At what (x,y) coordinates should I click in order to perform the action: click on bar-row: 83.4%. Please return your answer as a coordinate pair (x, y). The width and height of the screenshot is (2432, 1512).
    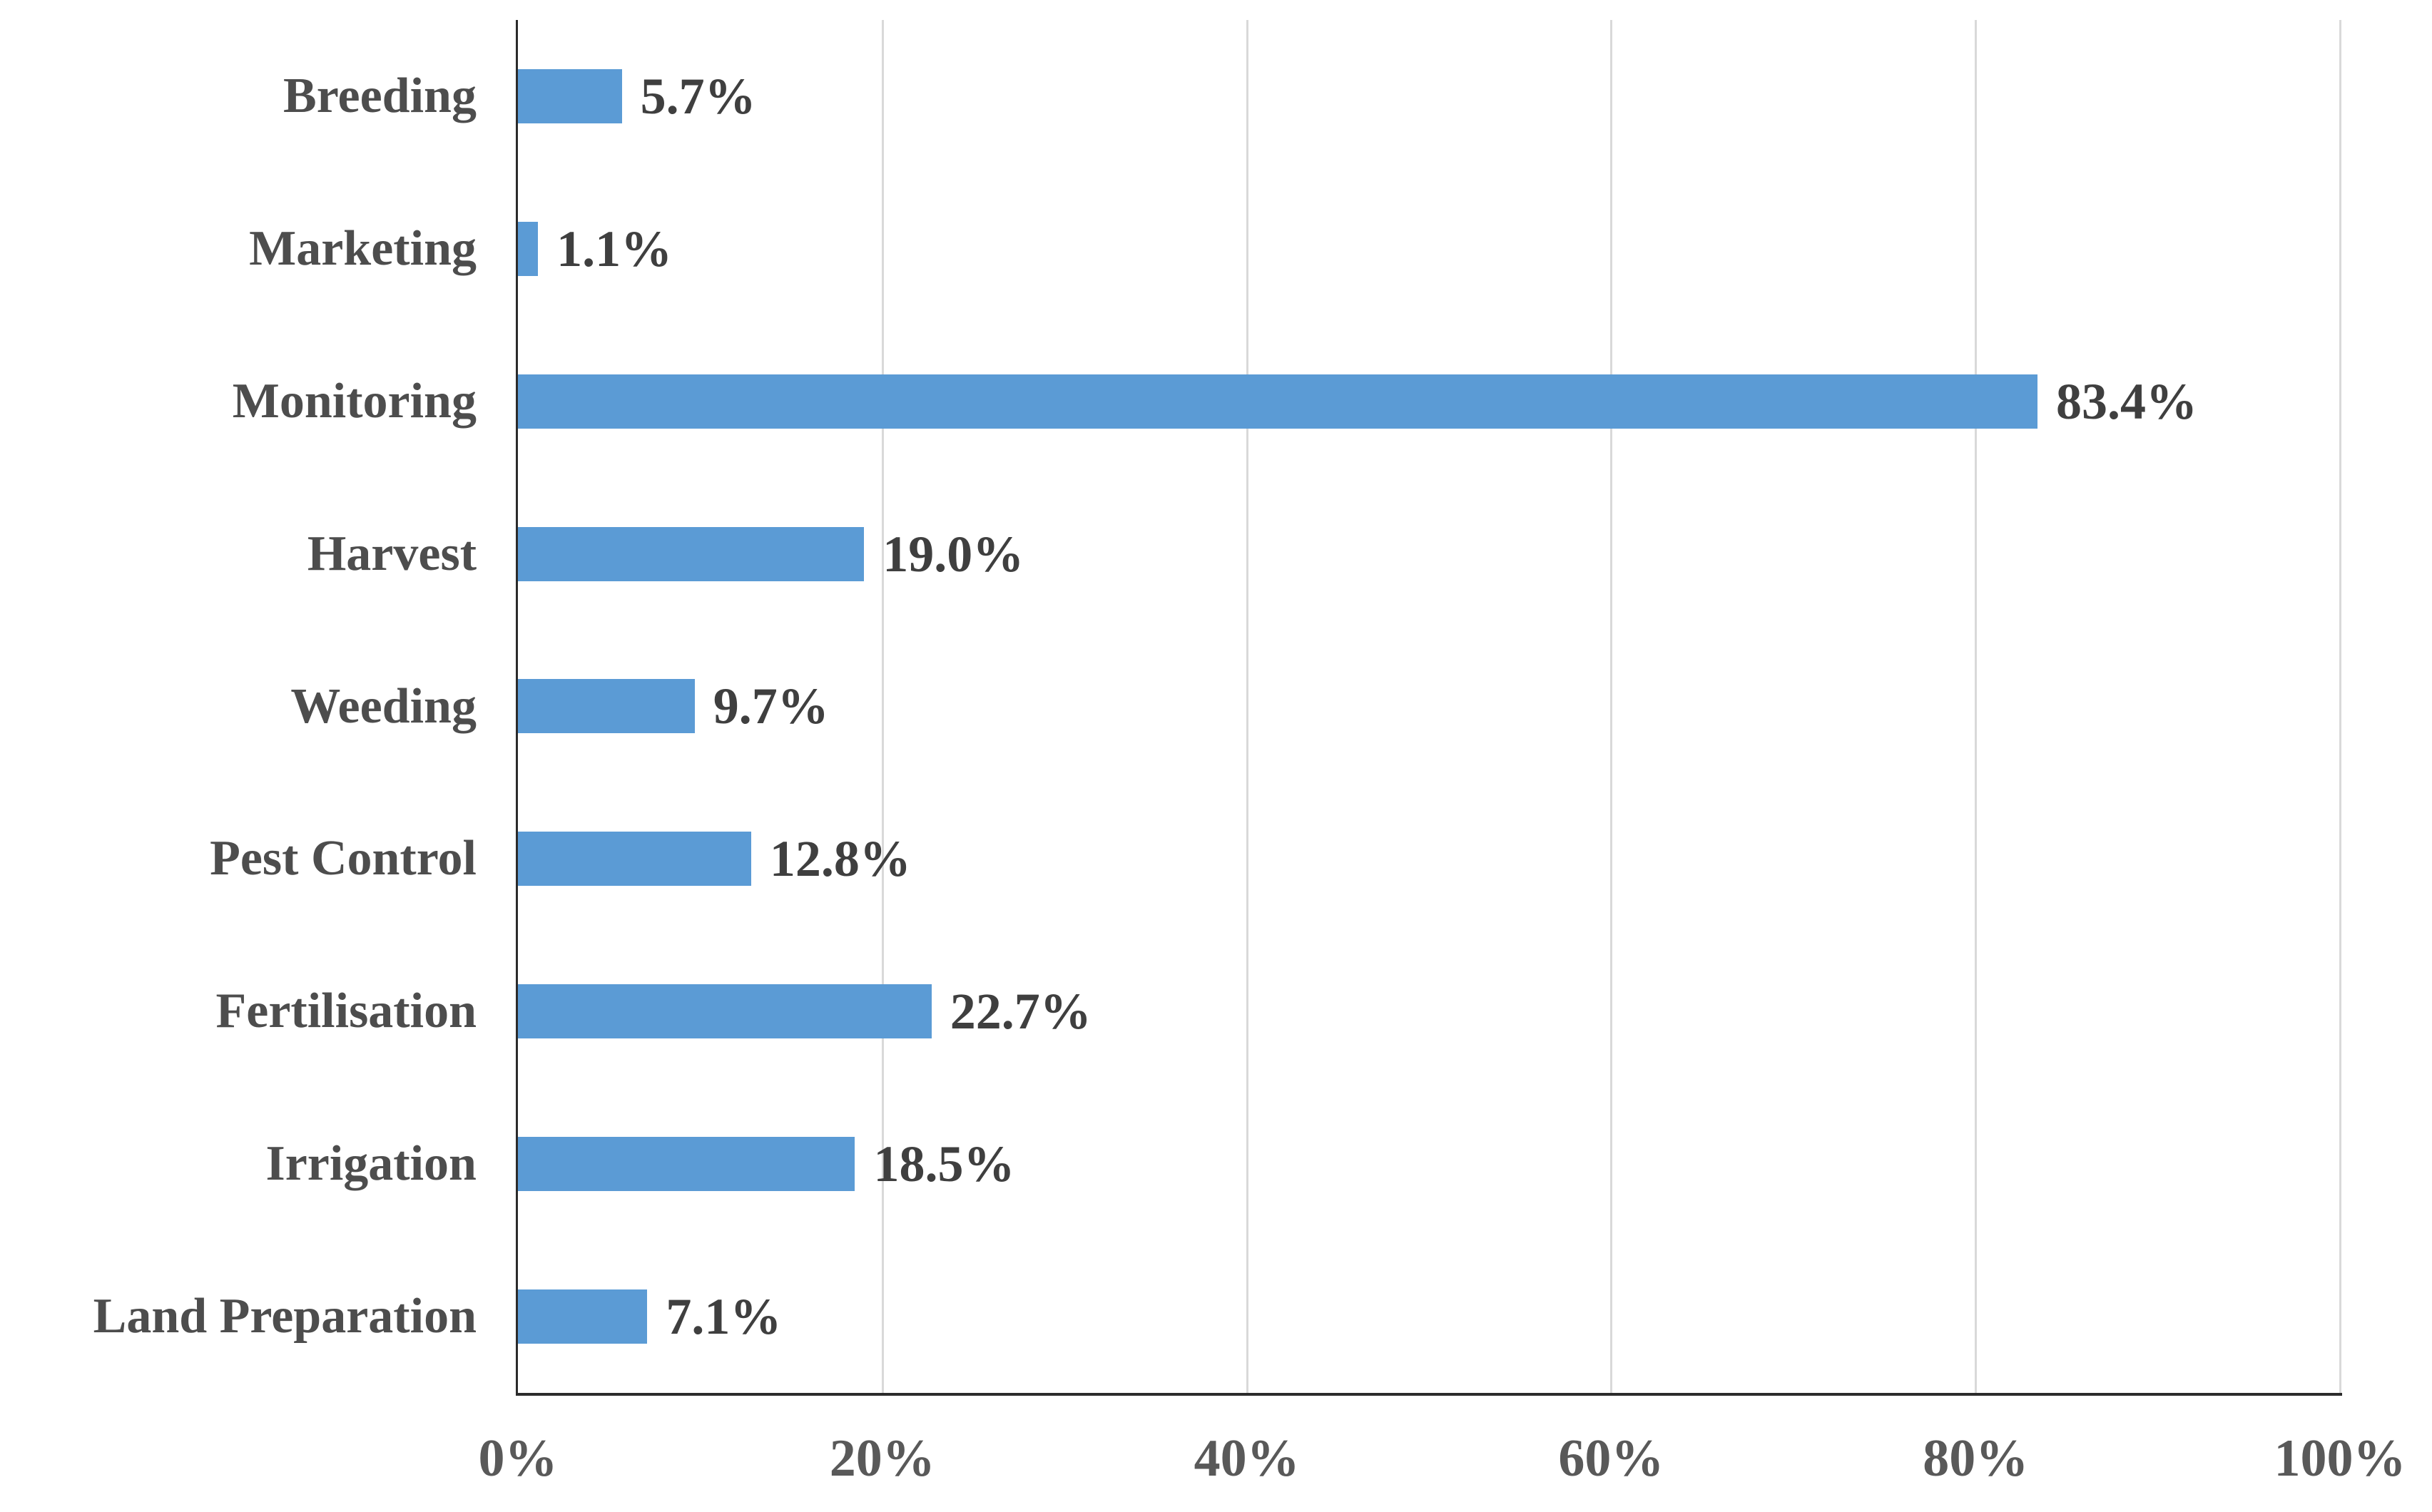
    Looking at the image, I should click on (1429, 401).